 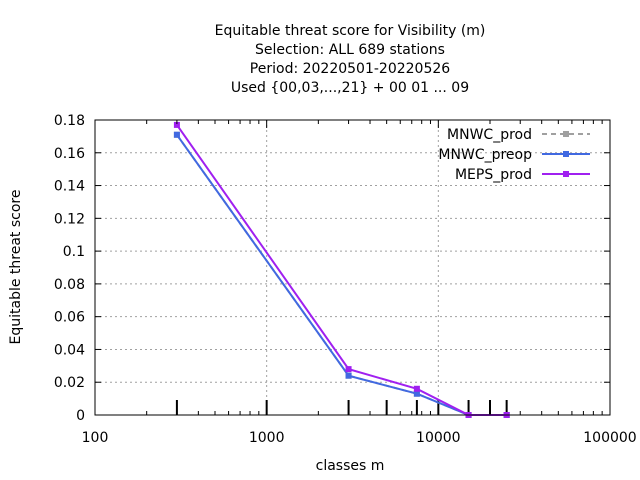 I want to click on class-markers, so click(x=341, y=407).